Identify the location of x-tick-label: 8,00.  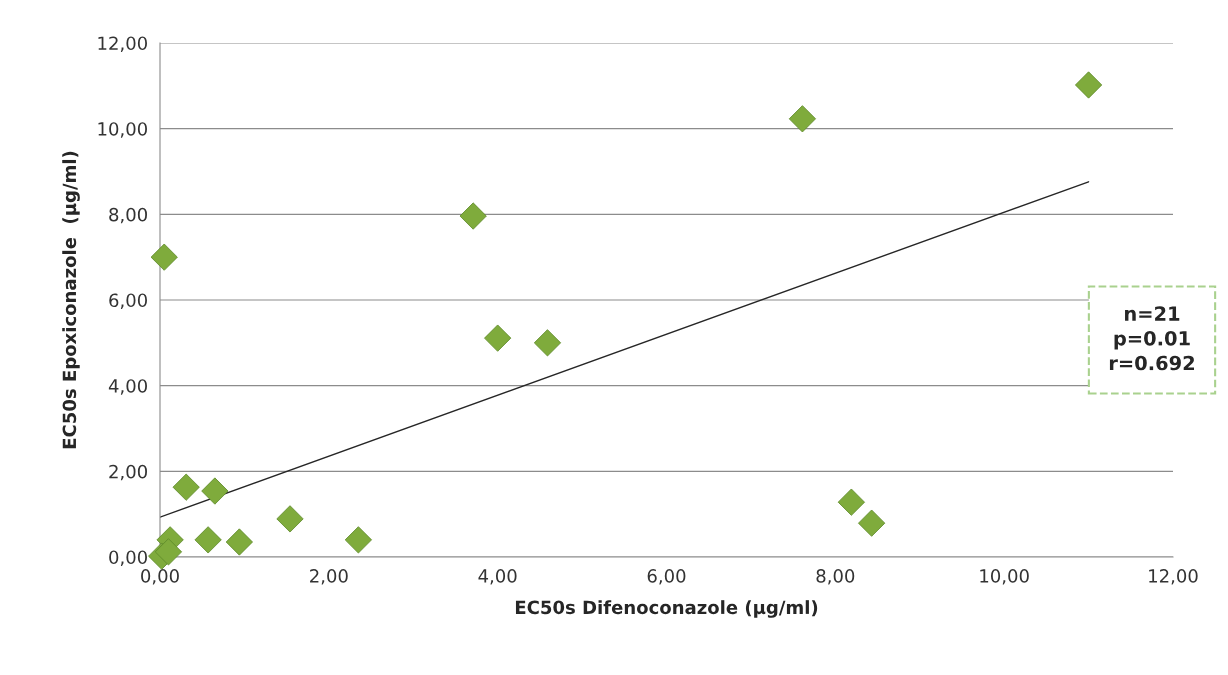
(835, 577).